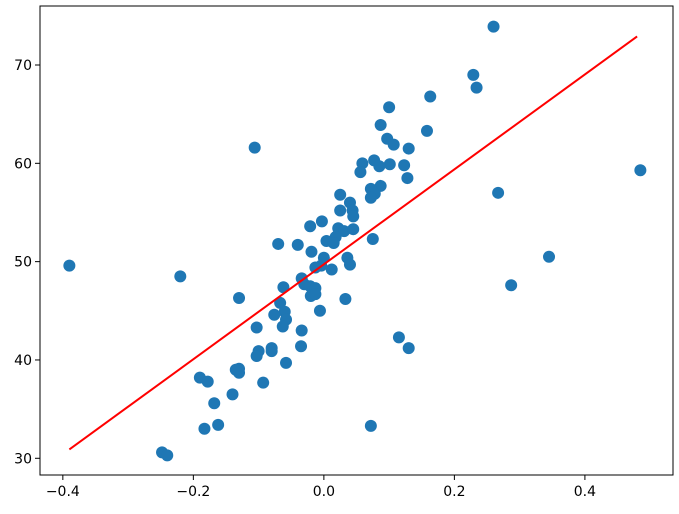 This screenshot has width=679, height=514. I want to click on x-tick-label: 0.2, so click(454, 492).